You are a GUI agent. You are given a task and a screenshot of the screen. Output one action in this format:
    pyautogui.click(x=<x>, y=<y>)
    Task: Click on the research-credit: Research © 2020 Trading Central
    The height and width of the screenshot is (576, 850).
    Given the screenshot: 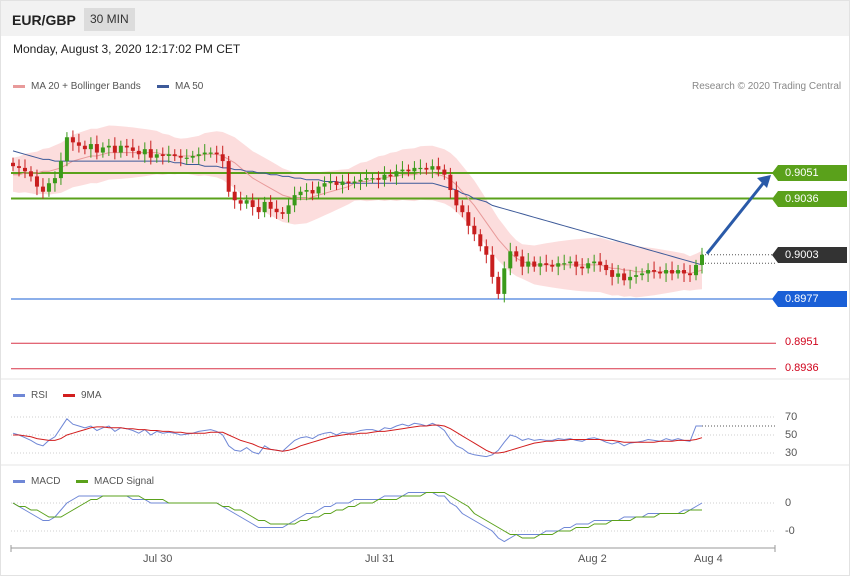 What is the action you would take?
    pyautogui.click(x=767, y=86)
    